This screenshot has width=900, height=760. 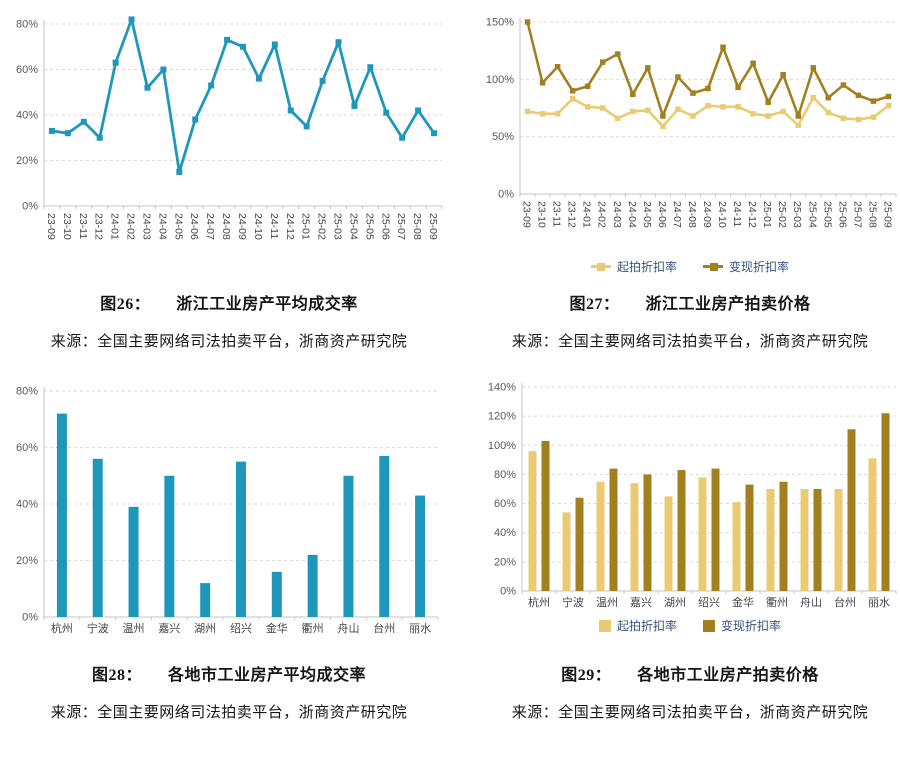 I want to click on legend-square-marker-icon, so click(x=709, y=625).